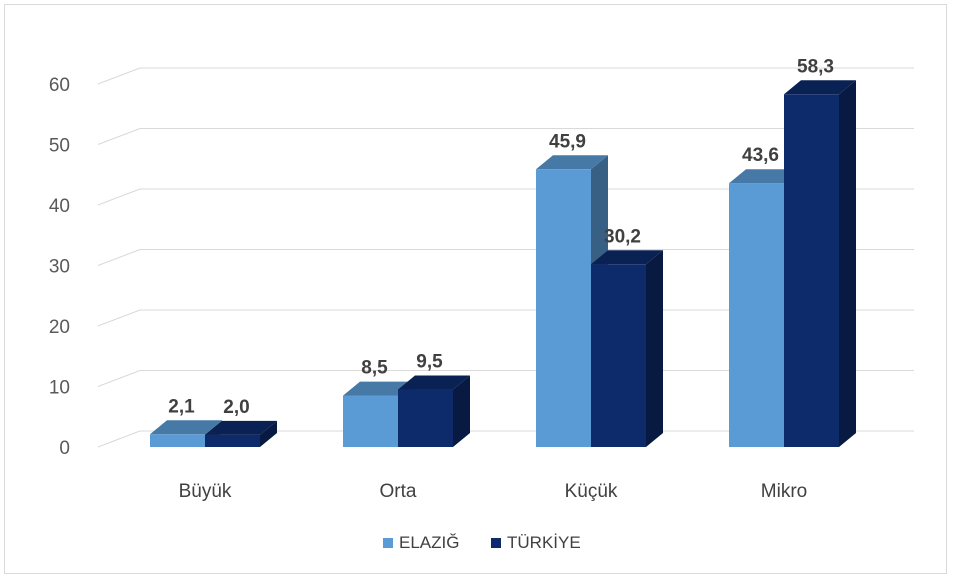 The image size is (953, 580). What do you see at coordinates (59, 85) in the screenshot?
I see `y-tick-label: 60` at bounding box center [59, 85].